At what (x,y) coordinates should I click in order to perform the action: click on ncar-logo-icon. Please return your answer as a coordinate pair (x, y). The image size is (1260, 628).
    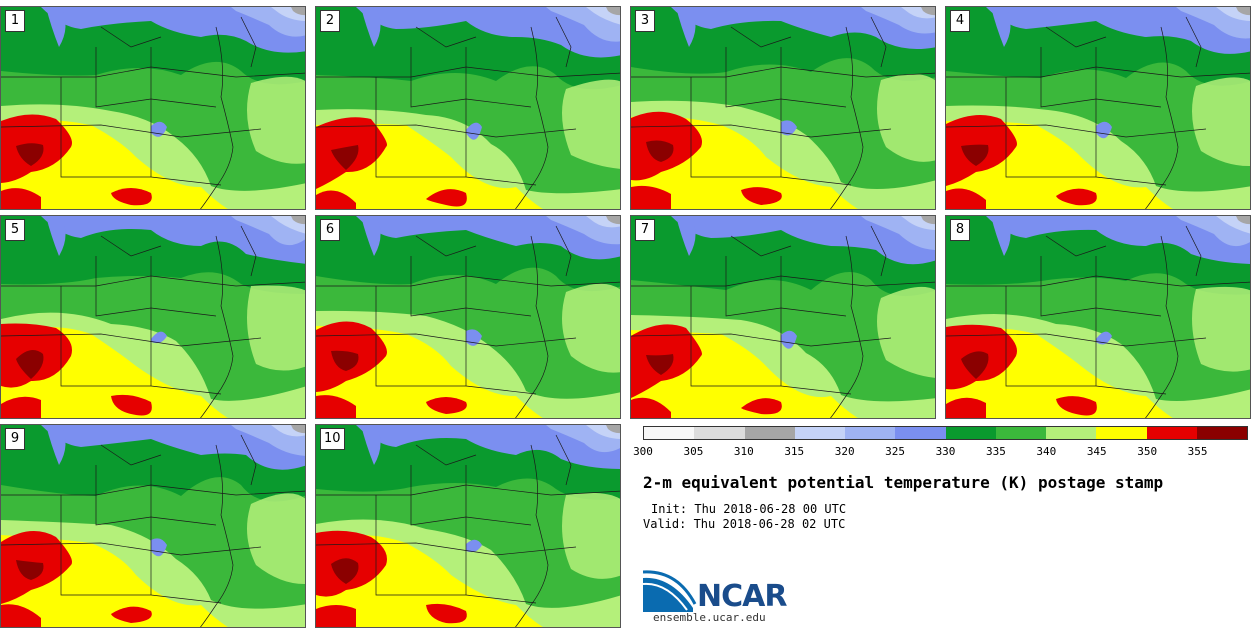
    Looking at the image, I should click on (670, 591).